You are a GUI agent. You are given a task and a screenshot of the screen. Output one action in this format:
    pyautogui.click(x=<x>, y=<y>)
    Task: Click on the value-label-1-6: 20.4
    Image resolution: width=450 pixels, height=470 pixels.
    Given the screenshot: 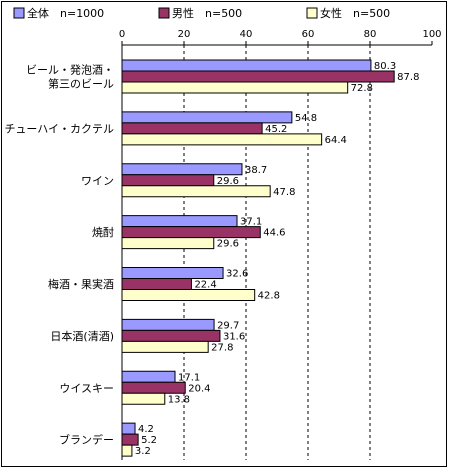 What is the action you would take?
    pyautogui.click(x=199, y=388)
    